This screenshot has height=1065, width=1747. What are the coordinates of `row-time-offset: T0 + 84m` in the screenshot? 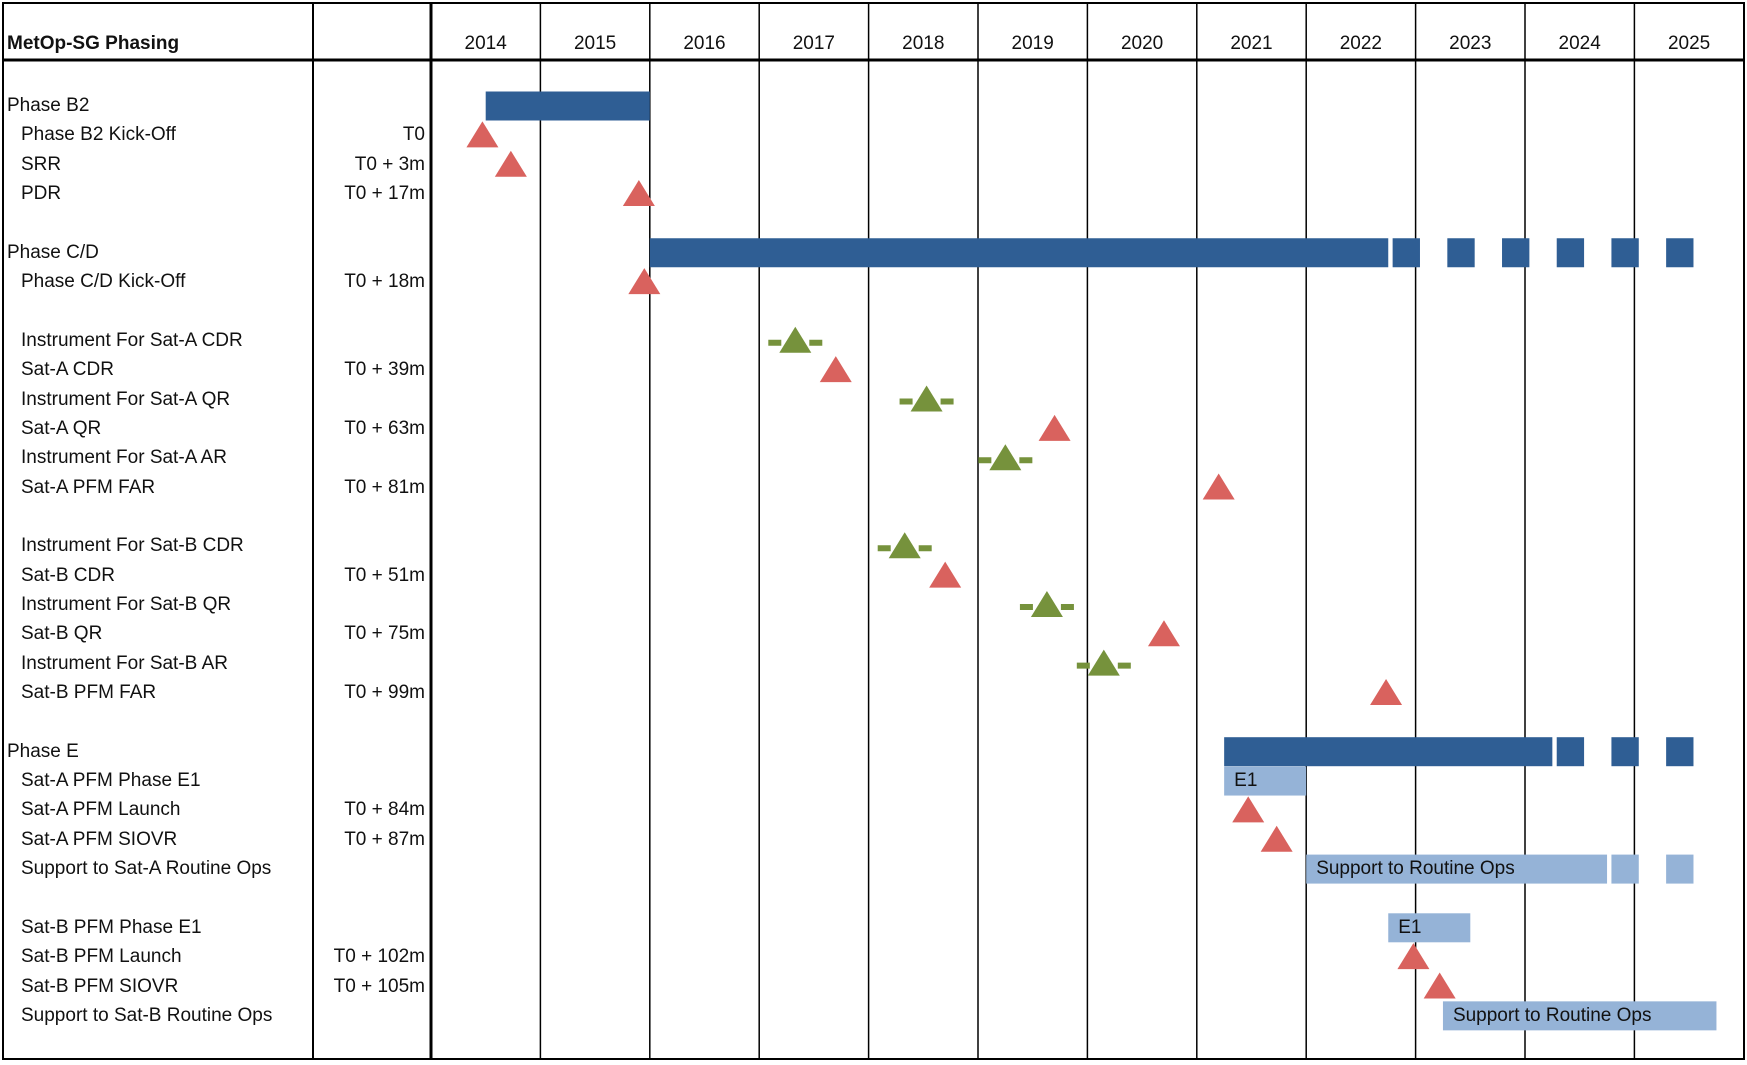 It's located at (384, 810).